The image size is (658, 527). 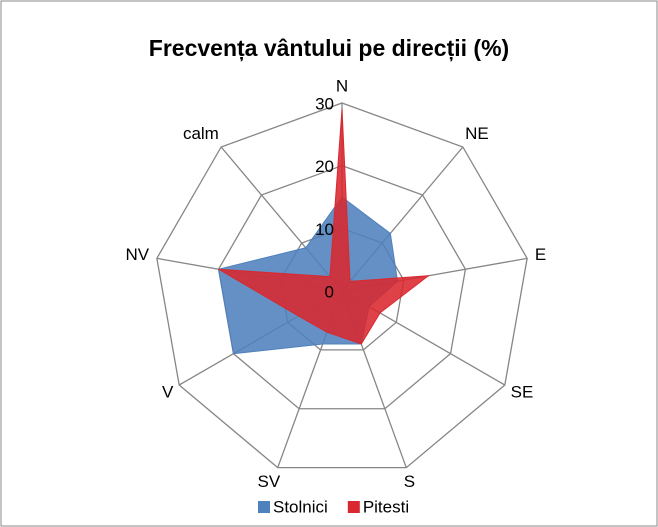 I want to click on axis-label: V, so click(x=168, y=391).